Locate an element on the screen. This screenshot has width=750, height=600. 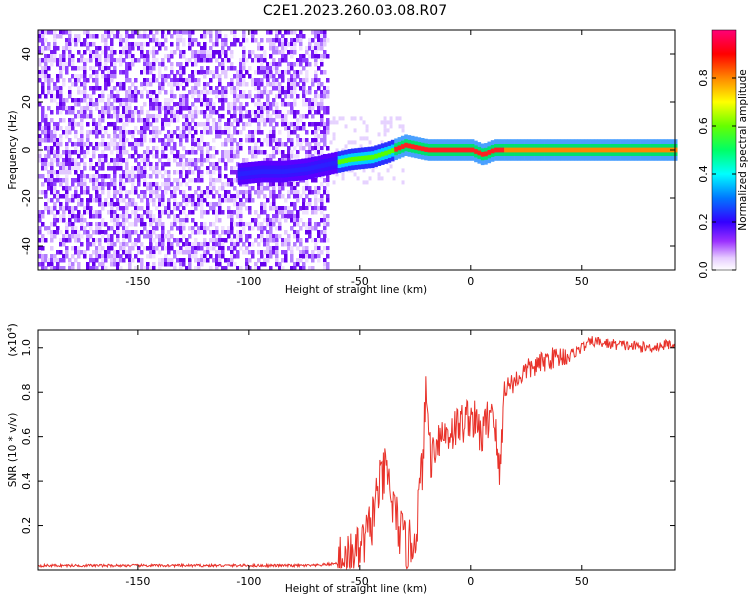
snr-xtick-label: -100 is located at coordinates (248, 581).